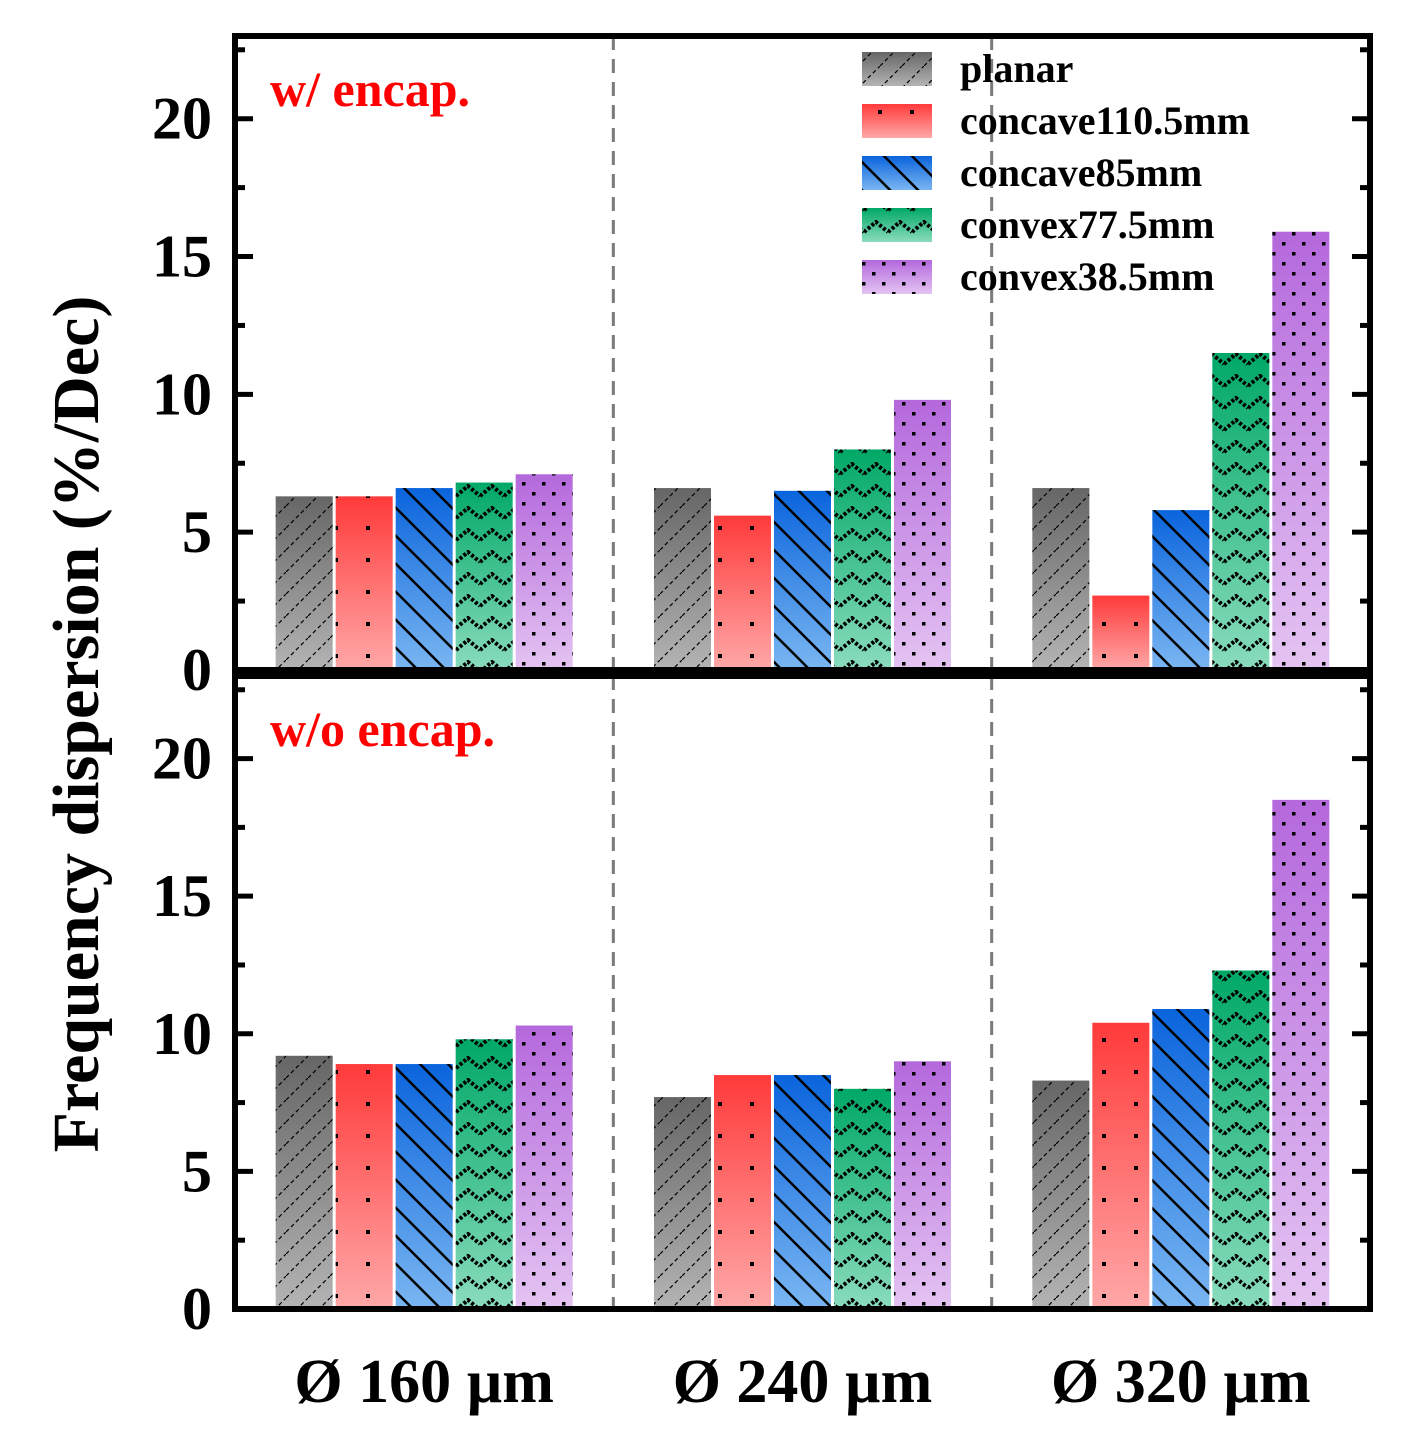 This screenshot has width=1411, height=1441. Describe the element at coordinates (1241, 511) in the screenshot. I see `bar-encap-convex77.5mm-2` at that location.